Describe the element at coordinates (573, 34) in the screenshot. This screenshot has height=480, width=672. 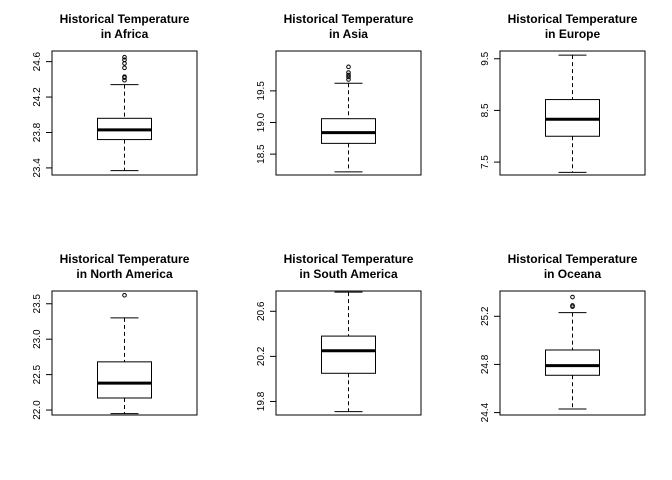
I see `panel-title-line: in Europe` at that location.